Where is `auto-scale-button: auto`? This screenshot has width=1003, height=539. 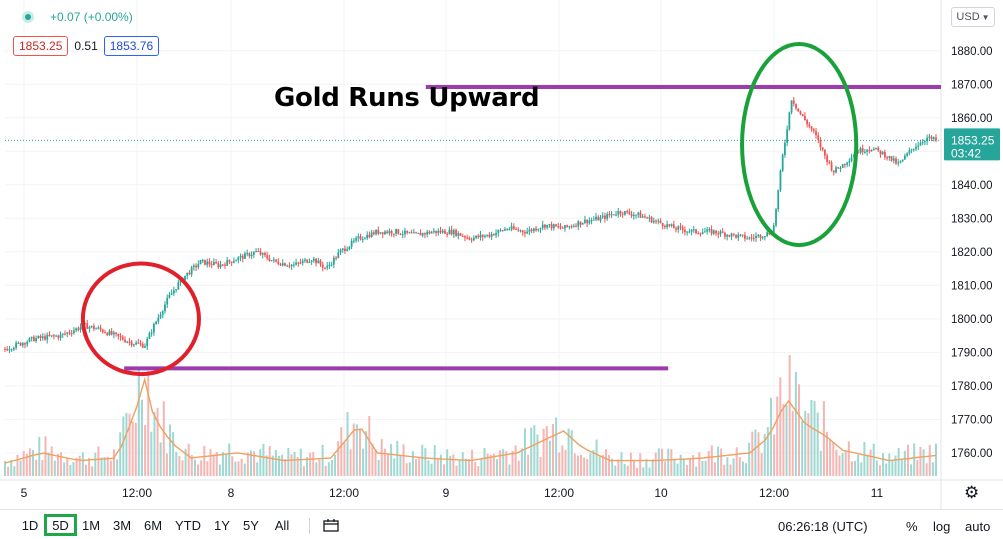
auto-scale-button: auto is located at coordinates (978, 526).